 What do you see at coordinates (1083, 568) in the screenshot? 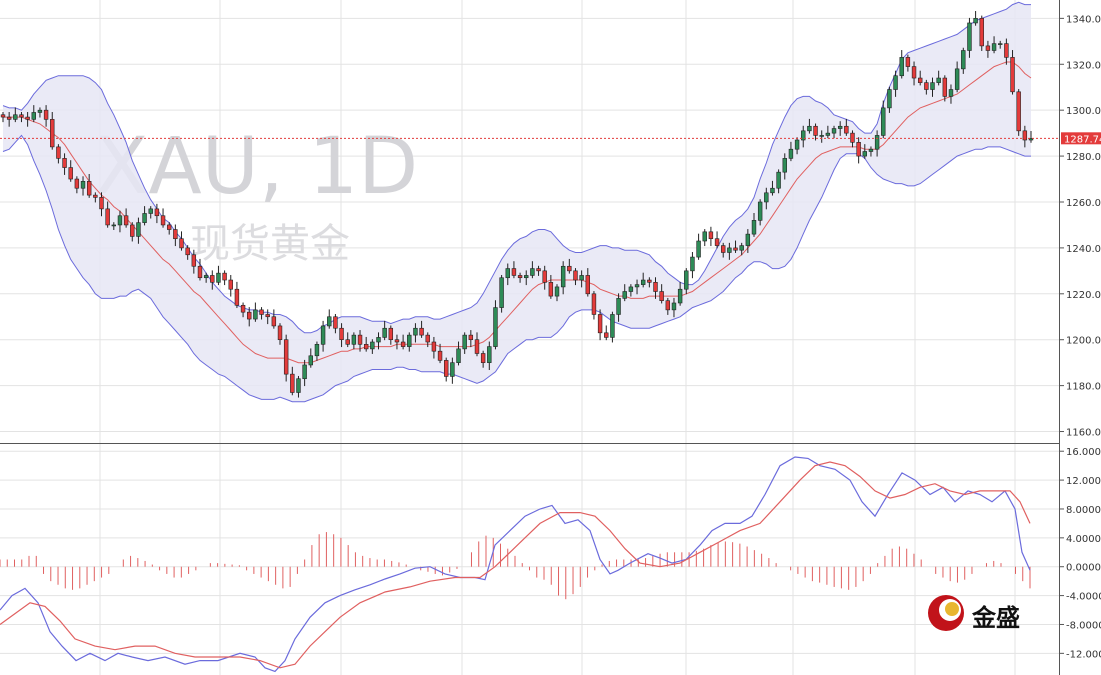
I see `macd-tick-label: 0.0000` at bounding box center [1083, 568].